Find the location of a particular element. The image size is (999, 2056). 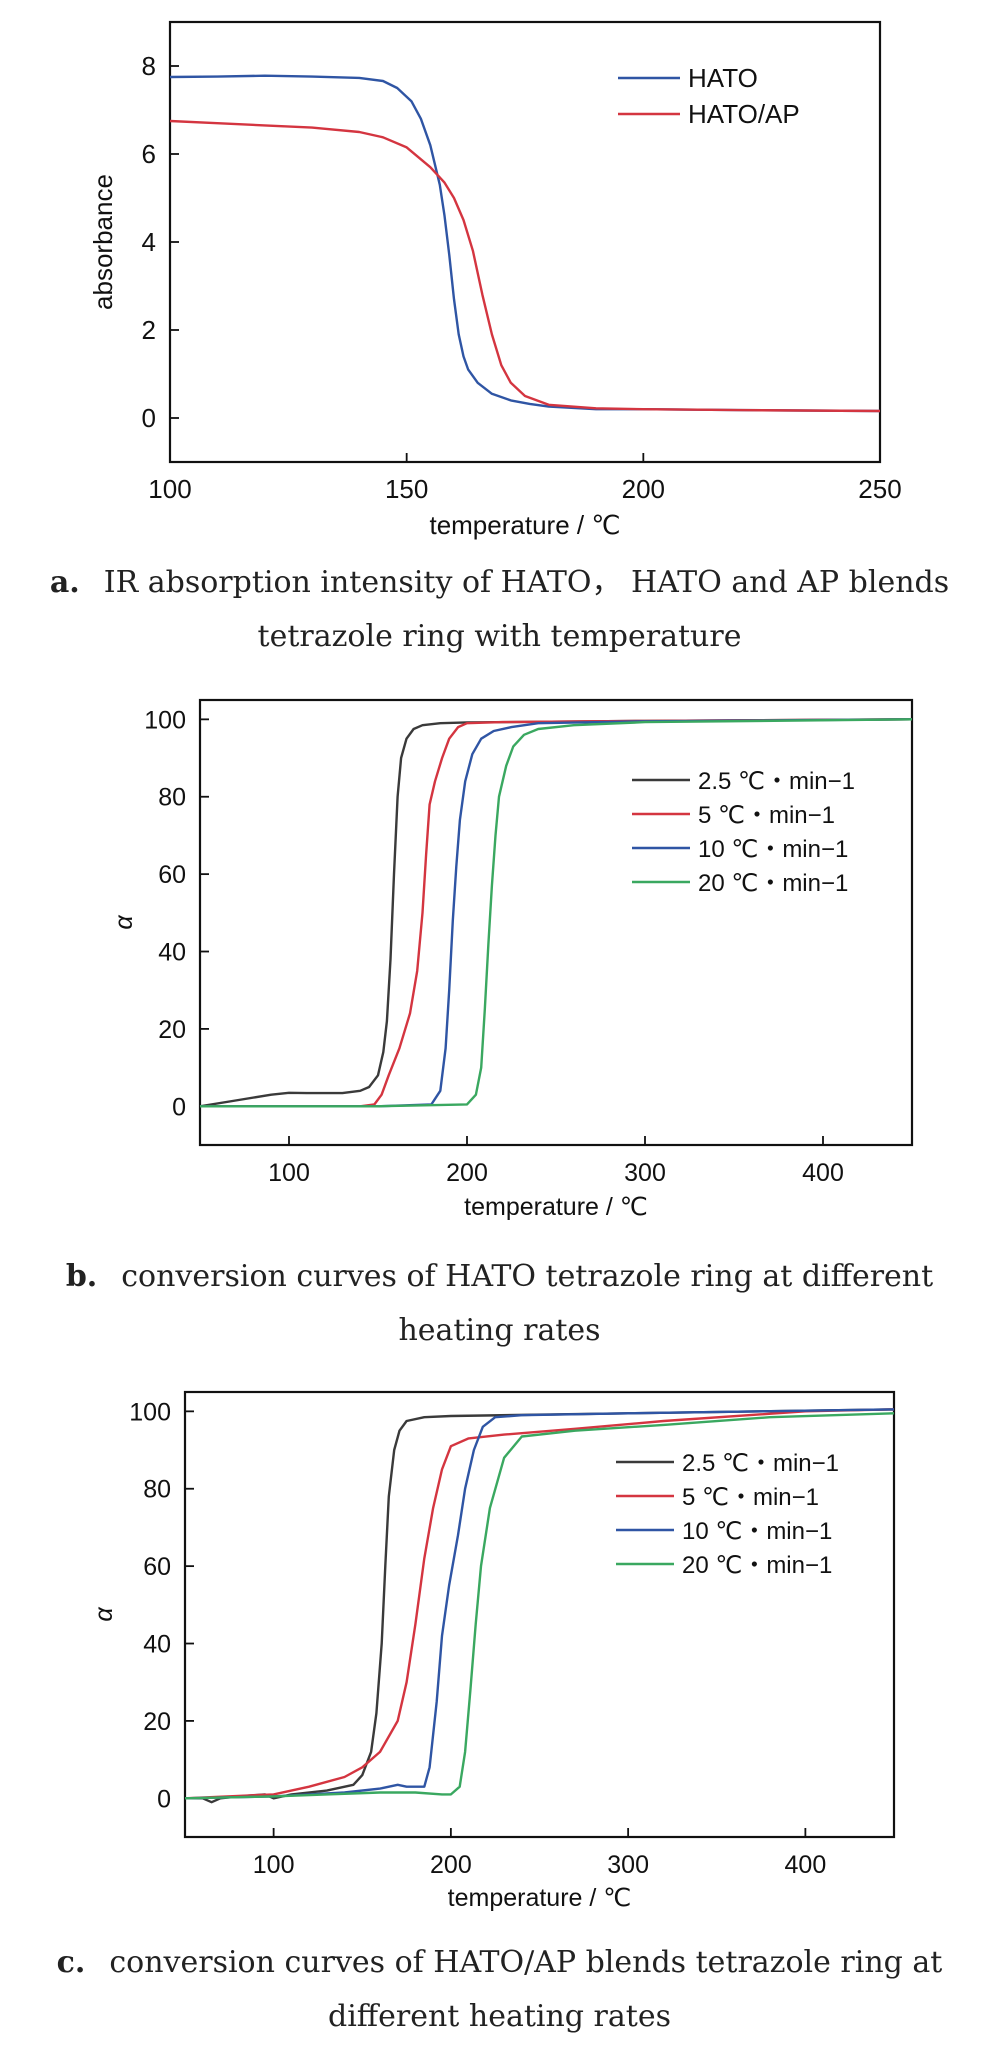

caption-a-line2: tetrazole ring with temperature is located at coordinates (499, 636).